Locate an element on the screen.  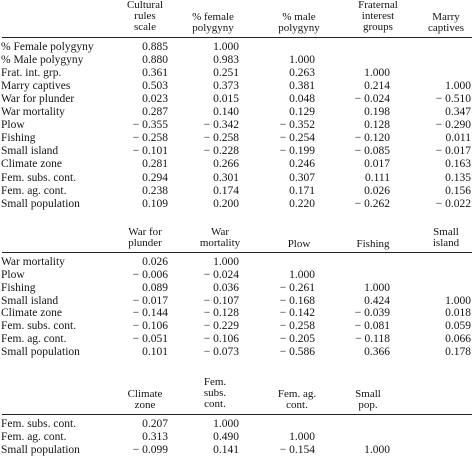
correlation-value: 0.141 is located at coordinates (226, 450).